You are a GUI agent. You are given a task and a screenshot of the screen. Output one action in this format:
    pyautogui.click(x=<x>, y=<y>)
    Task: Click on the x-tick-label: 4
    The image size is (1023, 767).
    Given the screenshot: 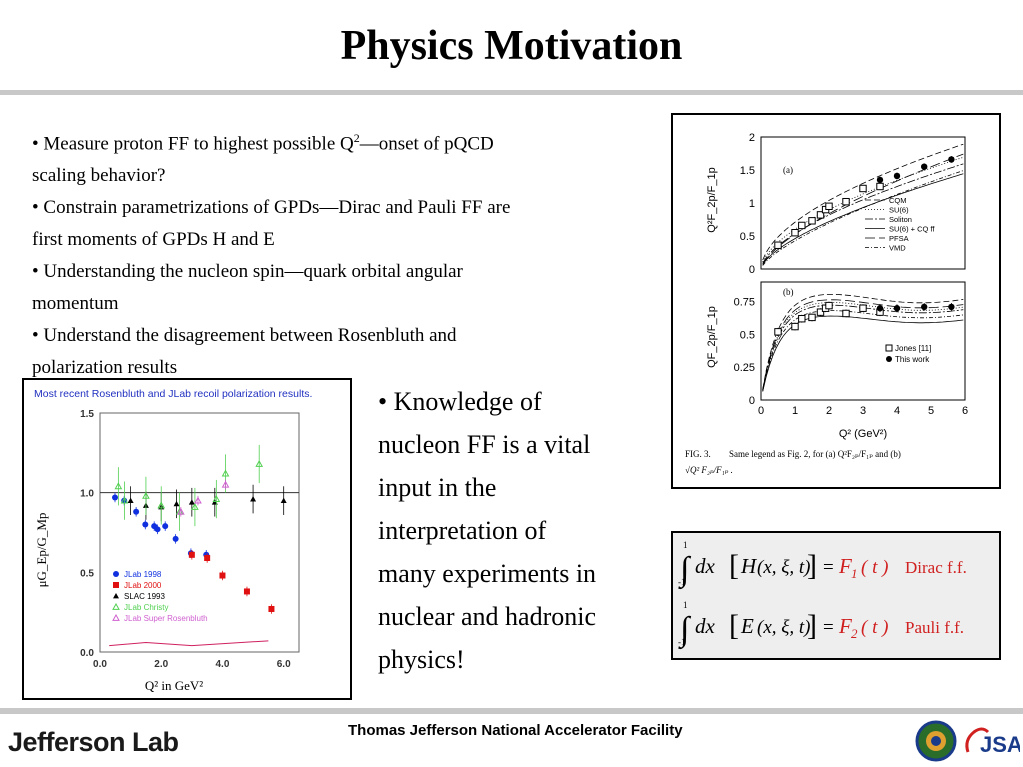 What is the action you would take?
    pyautogui.click(x=897, y=411)
    